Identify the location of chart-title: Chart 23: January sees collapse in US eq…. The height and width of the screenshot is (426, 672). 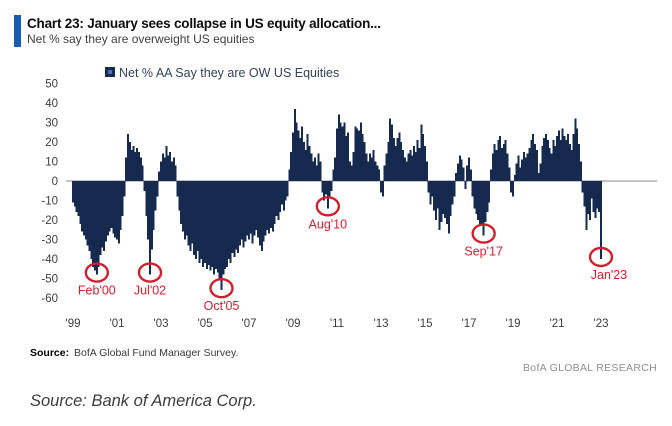
(204, 23).